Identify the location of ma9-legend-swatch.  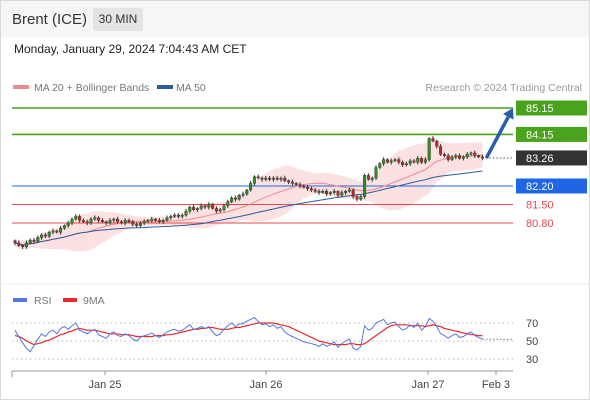
(70, 300).